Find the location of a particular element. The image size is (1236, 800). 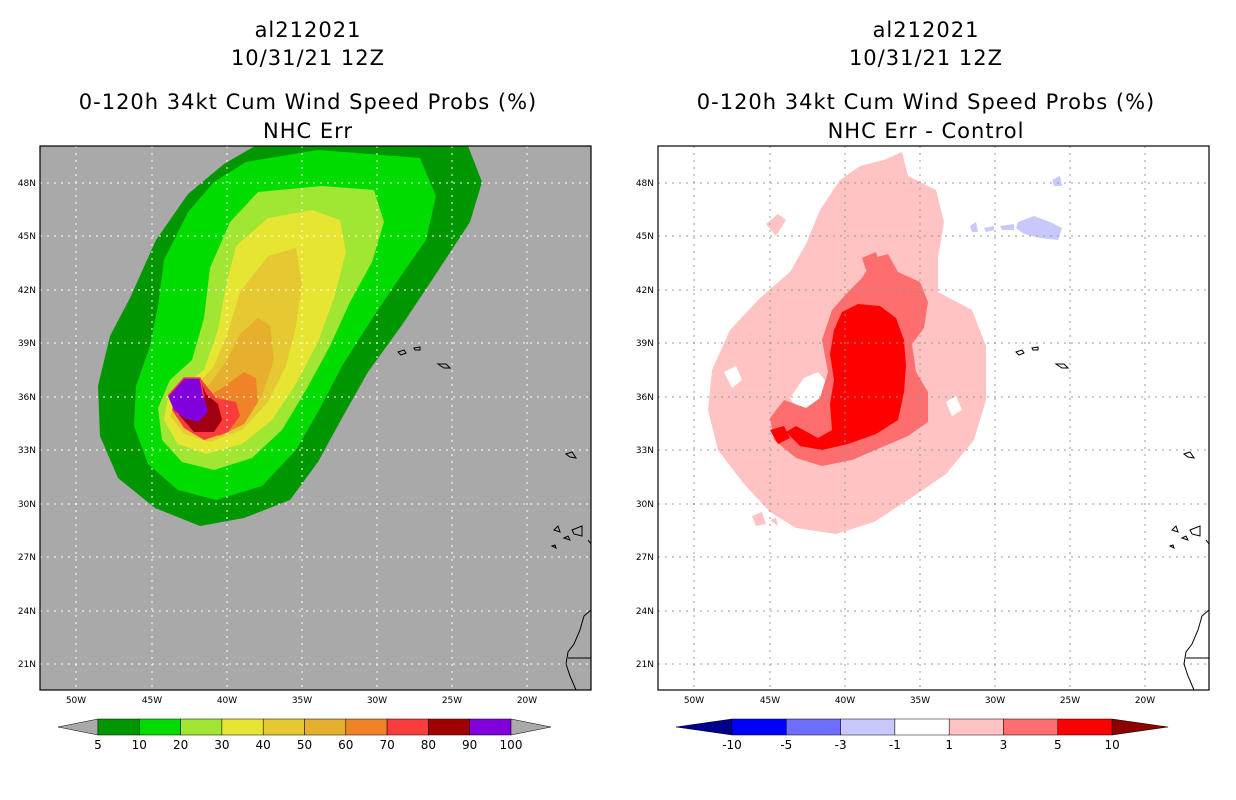

diff-5-to-10-fragment is located at coordinates (780, 435).